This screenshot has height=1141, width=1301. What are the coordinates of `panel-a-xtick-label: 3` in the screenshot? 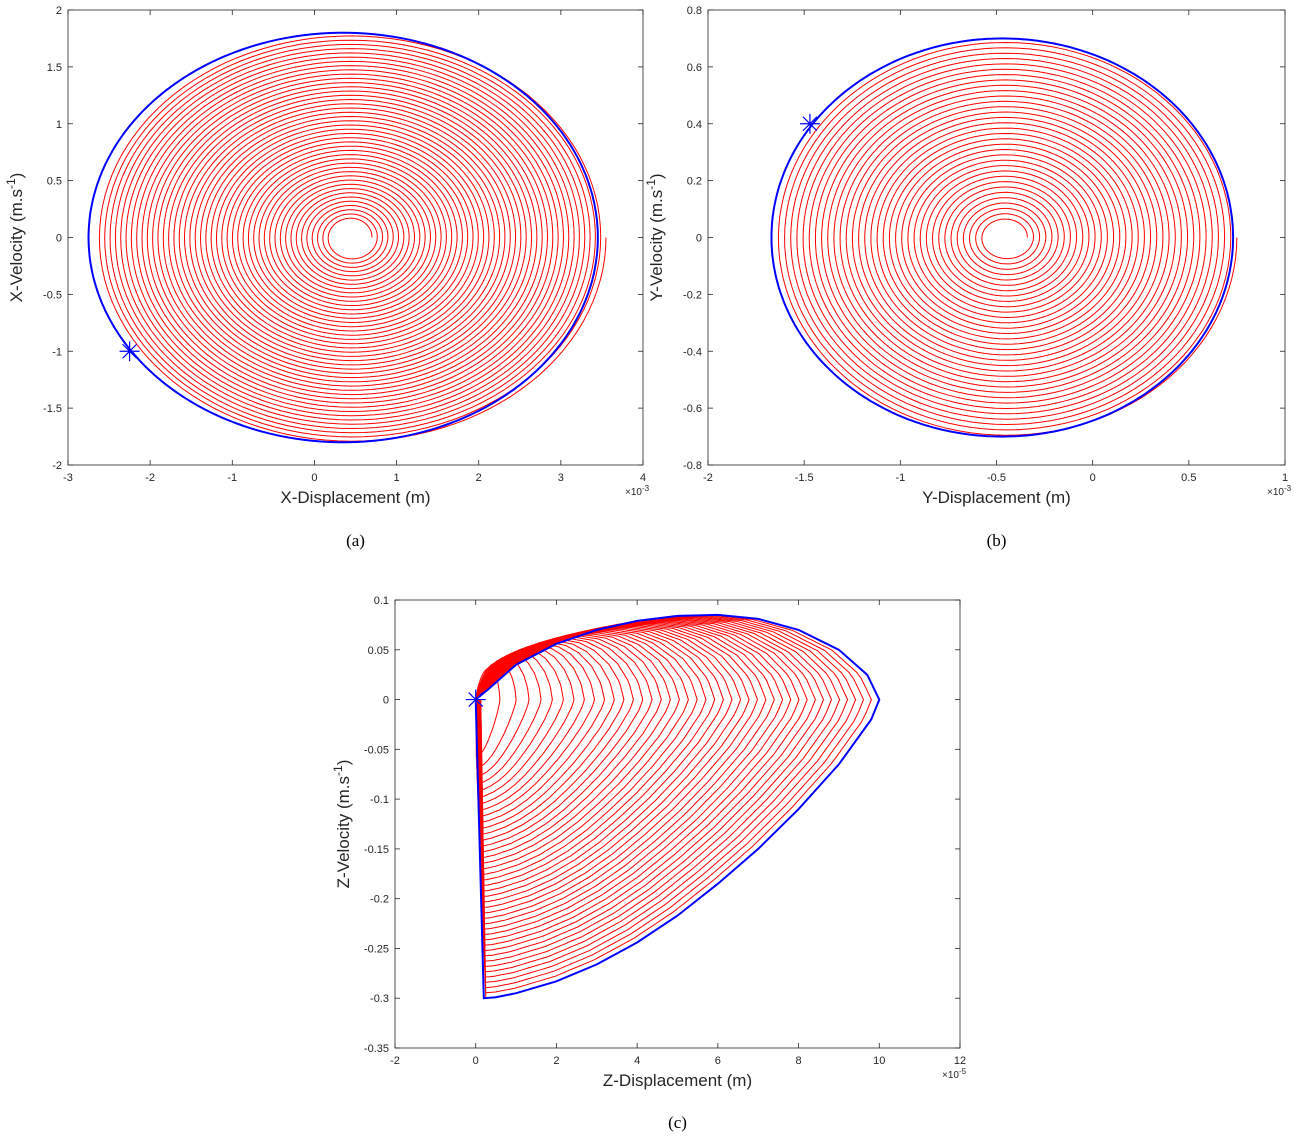 It's located at (561, 478).